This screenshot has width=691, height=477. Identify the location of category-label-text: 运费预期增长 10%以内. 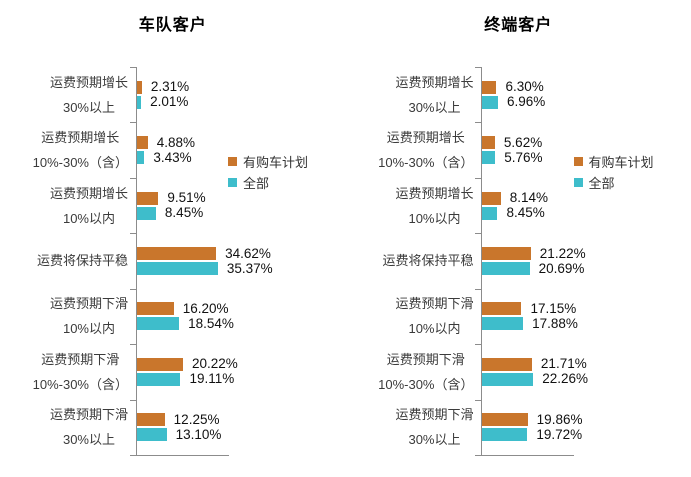
(89, 206).